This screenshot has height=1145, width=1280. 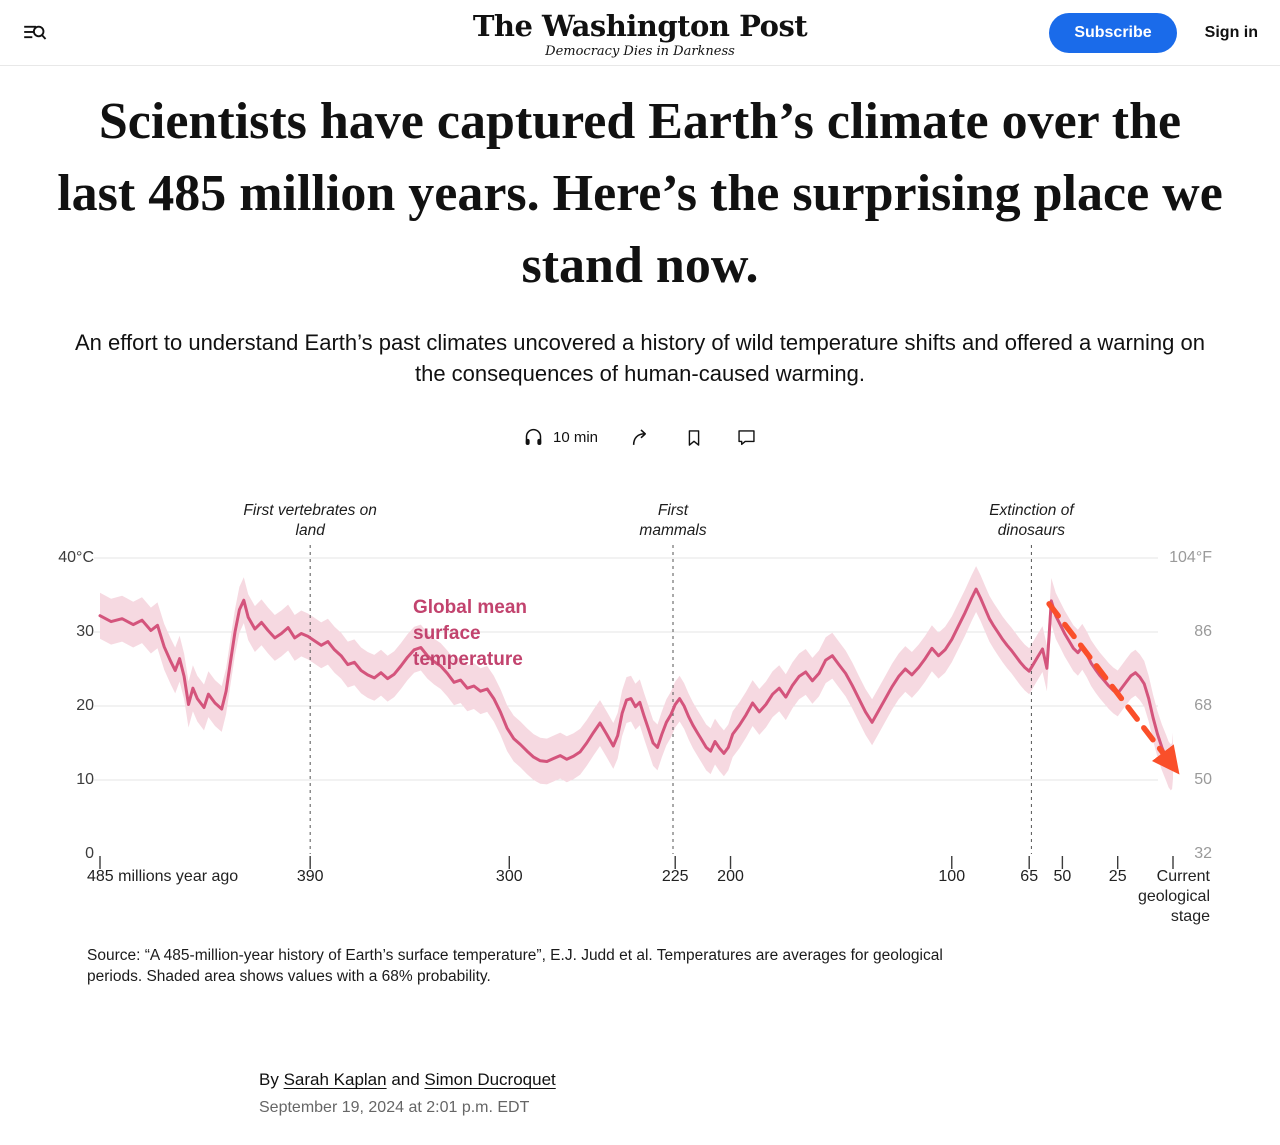 What do you see at coordinates (675, 876) in the screenshot?
I see `x-axis-label: 225` at bounding box center [675, 876].